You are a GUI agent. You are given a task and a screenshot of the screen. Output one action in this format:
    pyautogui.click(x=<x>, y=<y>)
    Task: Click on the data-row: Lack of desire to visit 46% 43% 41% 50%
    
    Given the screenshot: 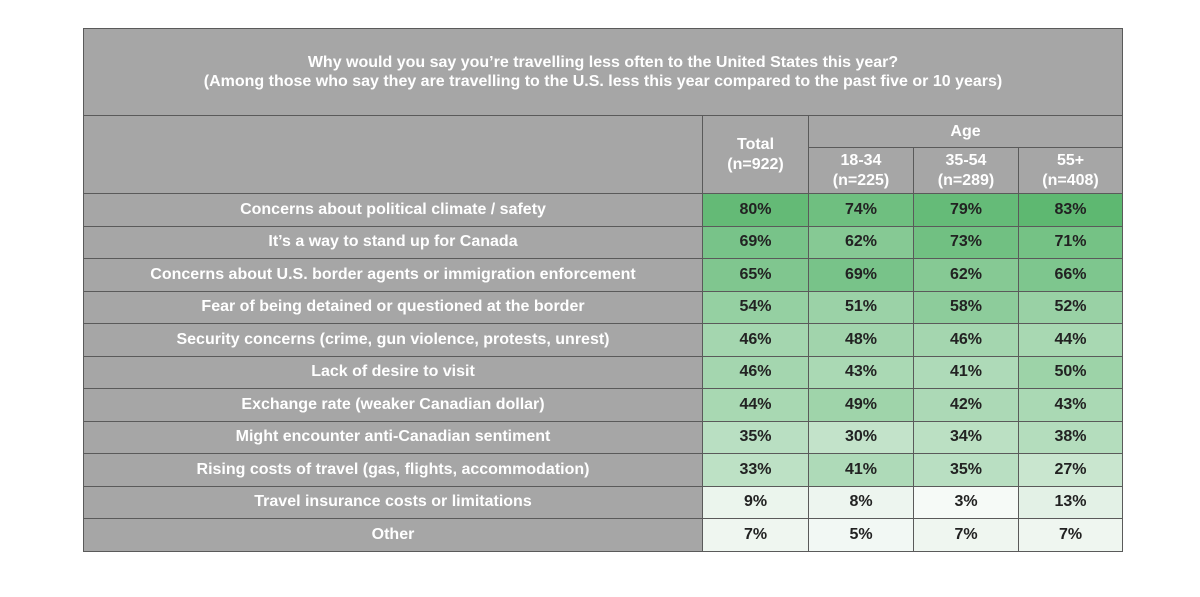 What is the action you would take?
    pyautogui.click(x=603, y=372)
    